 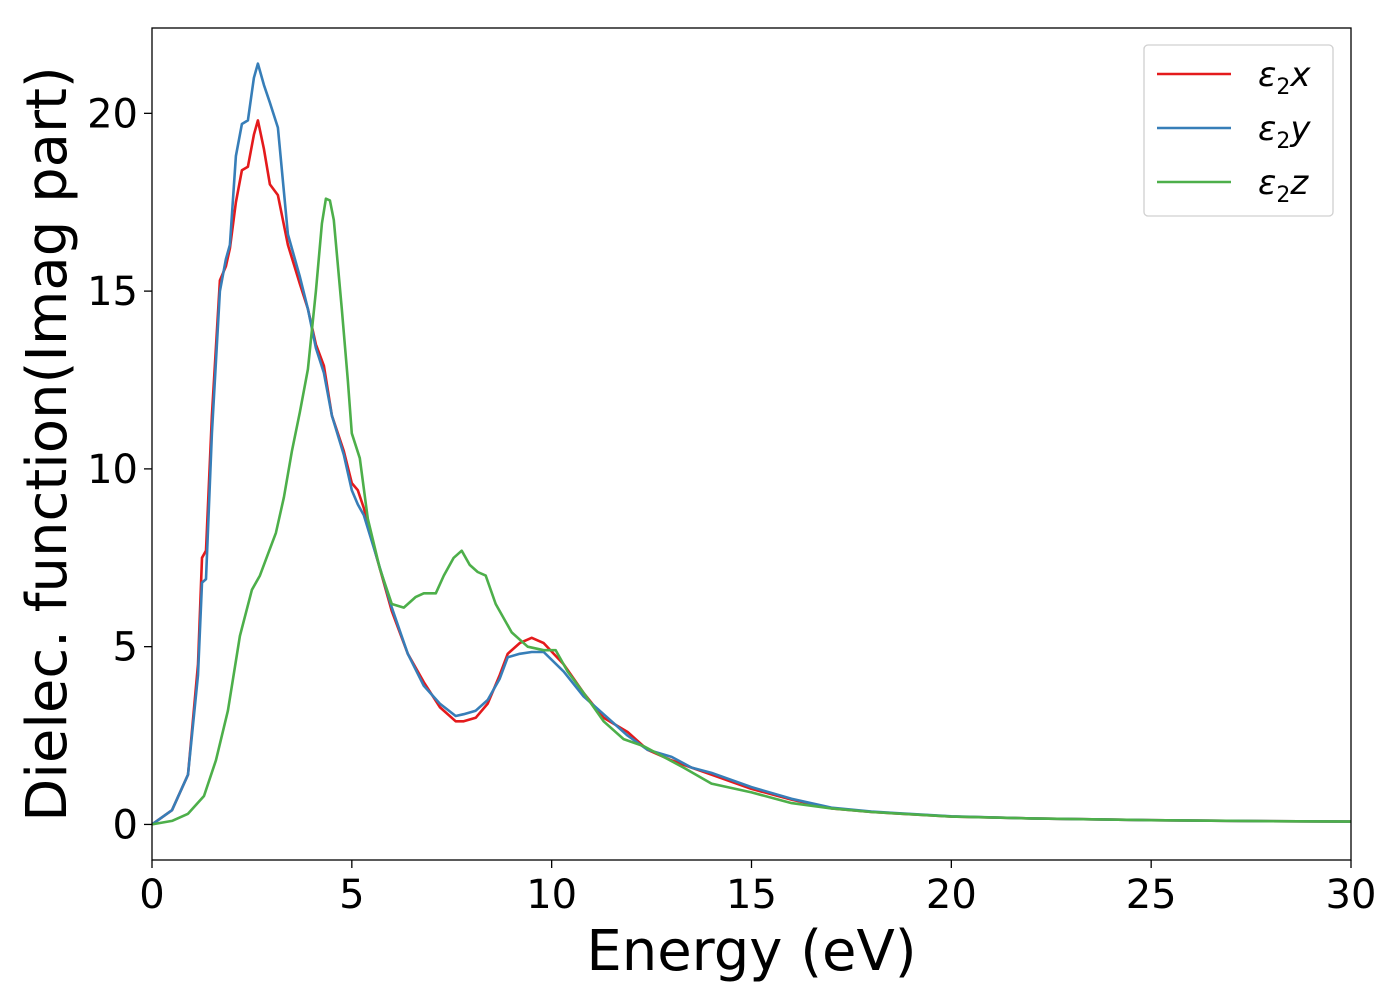 I want to click on x-tick-label: 5, so click(x=351, y=895).